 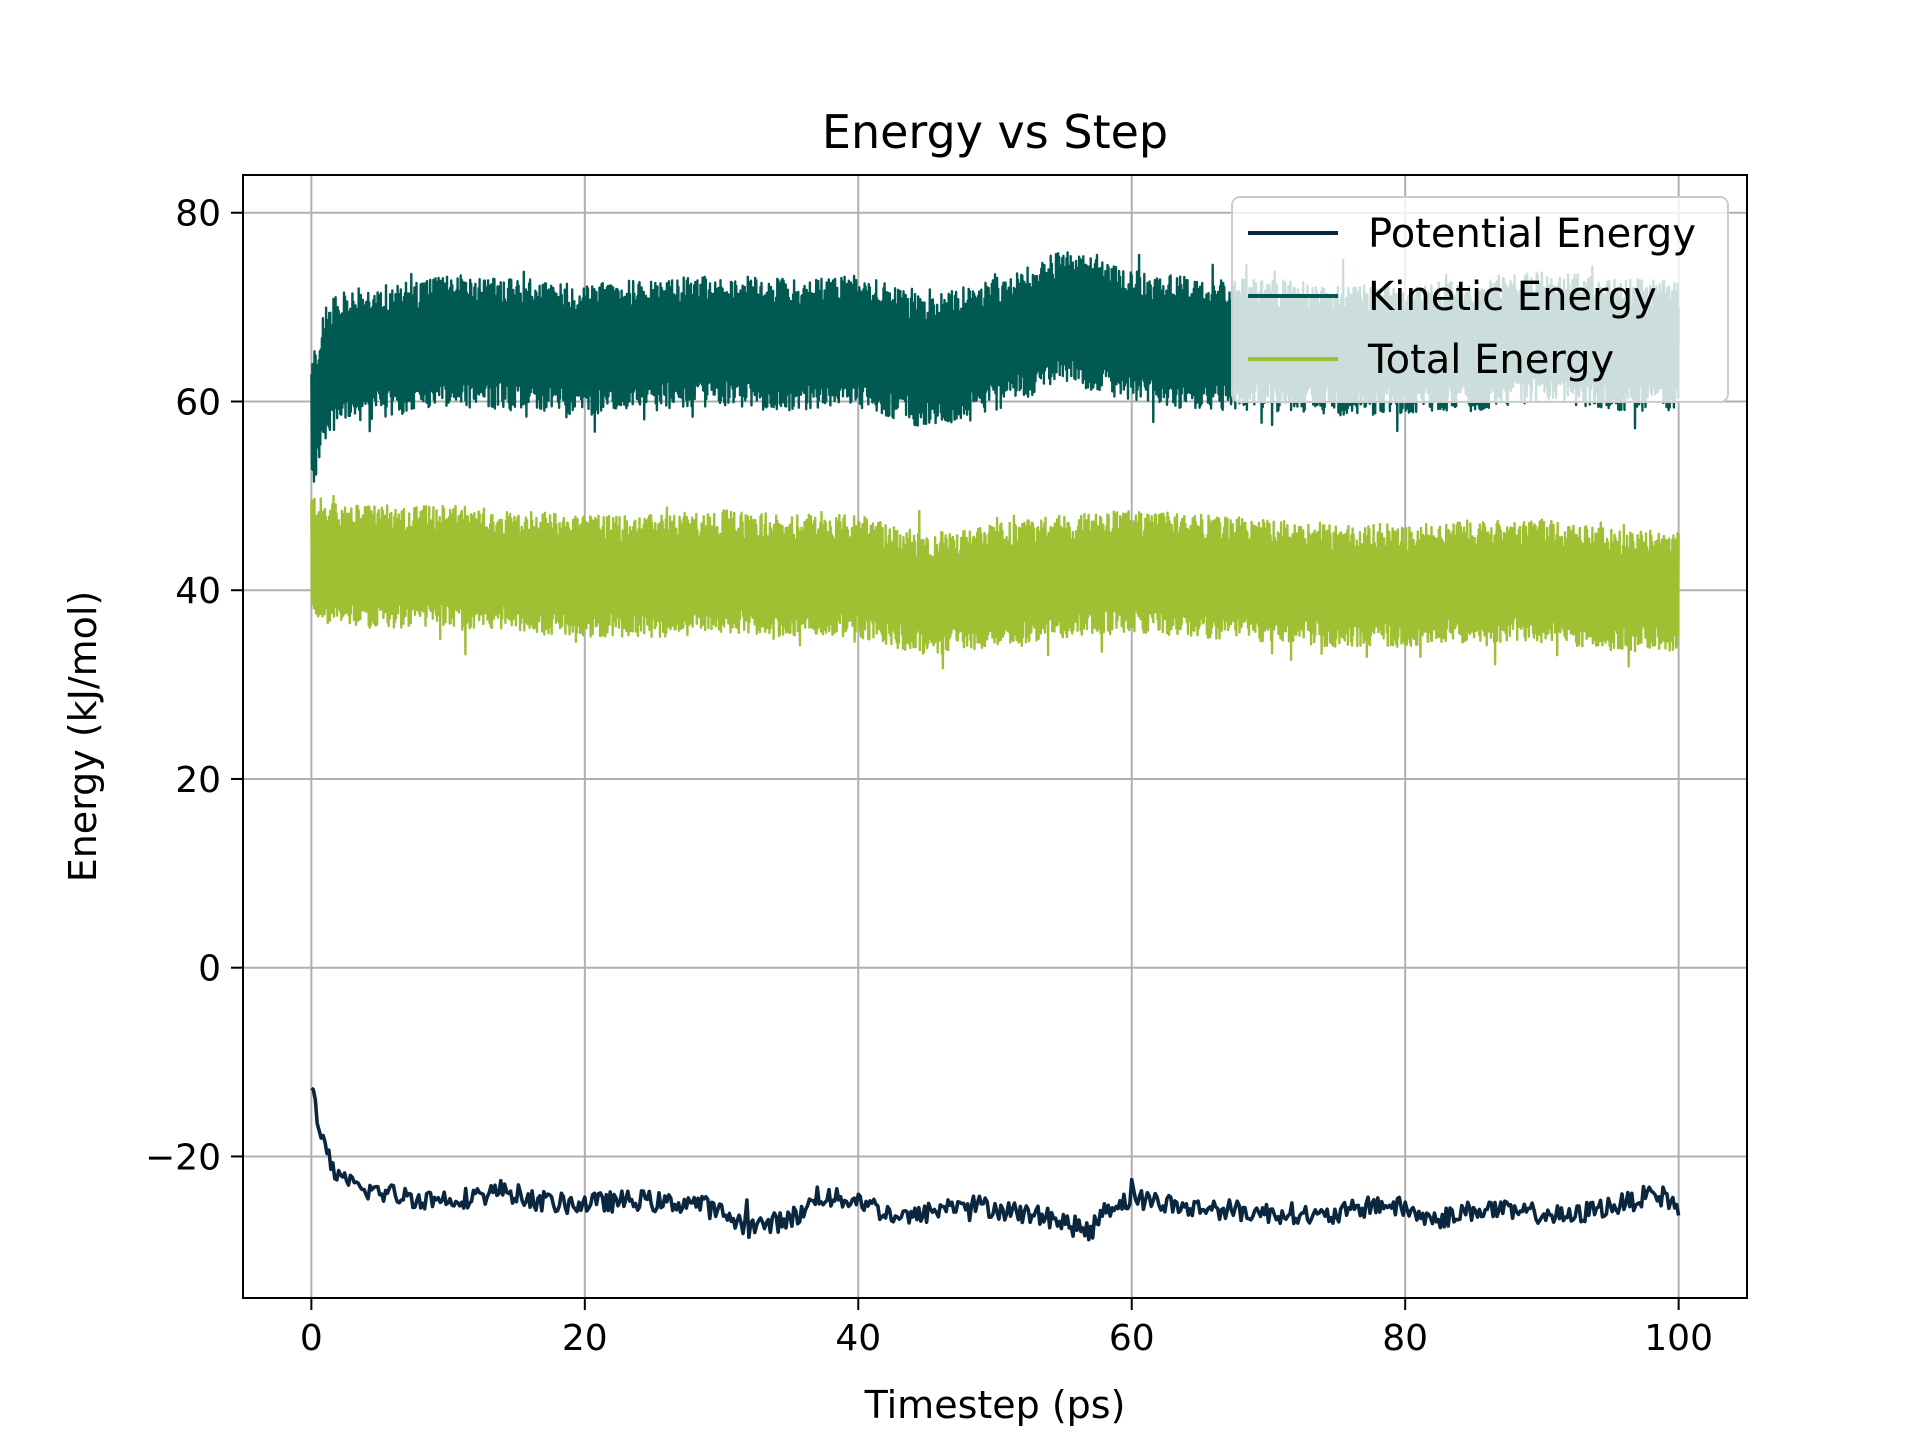 I want to click on x-tick-label: 80, so click(x=1405, y=1338).